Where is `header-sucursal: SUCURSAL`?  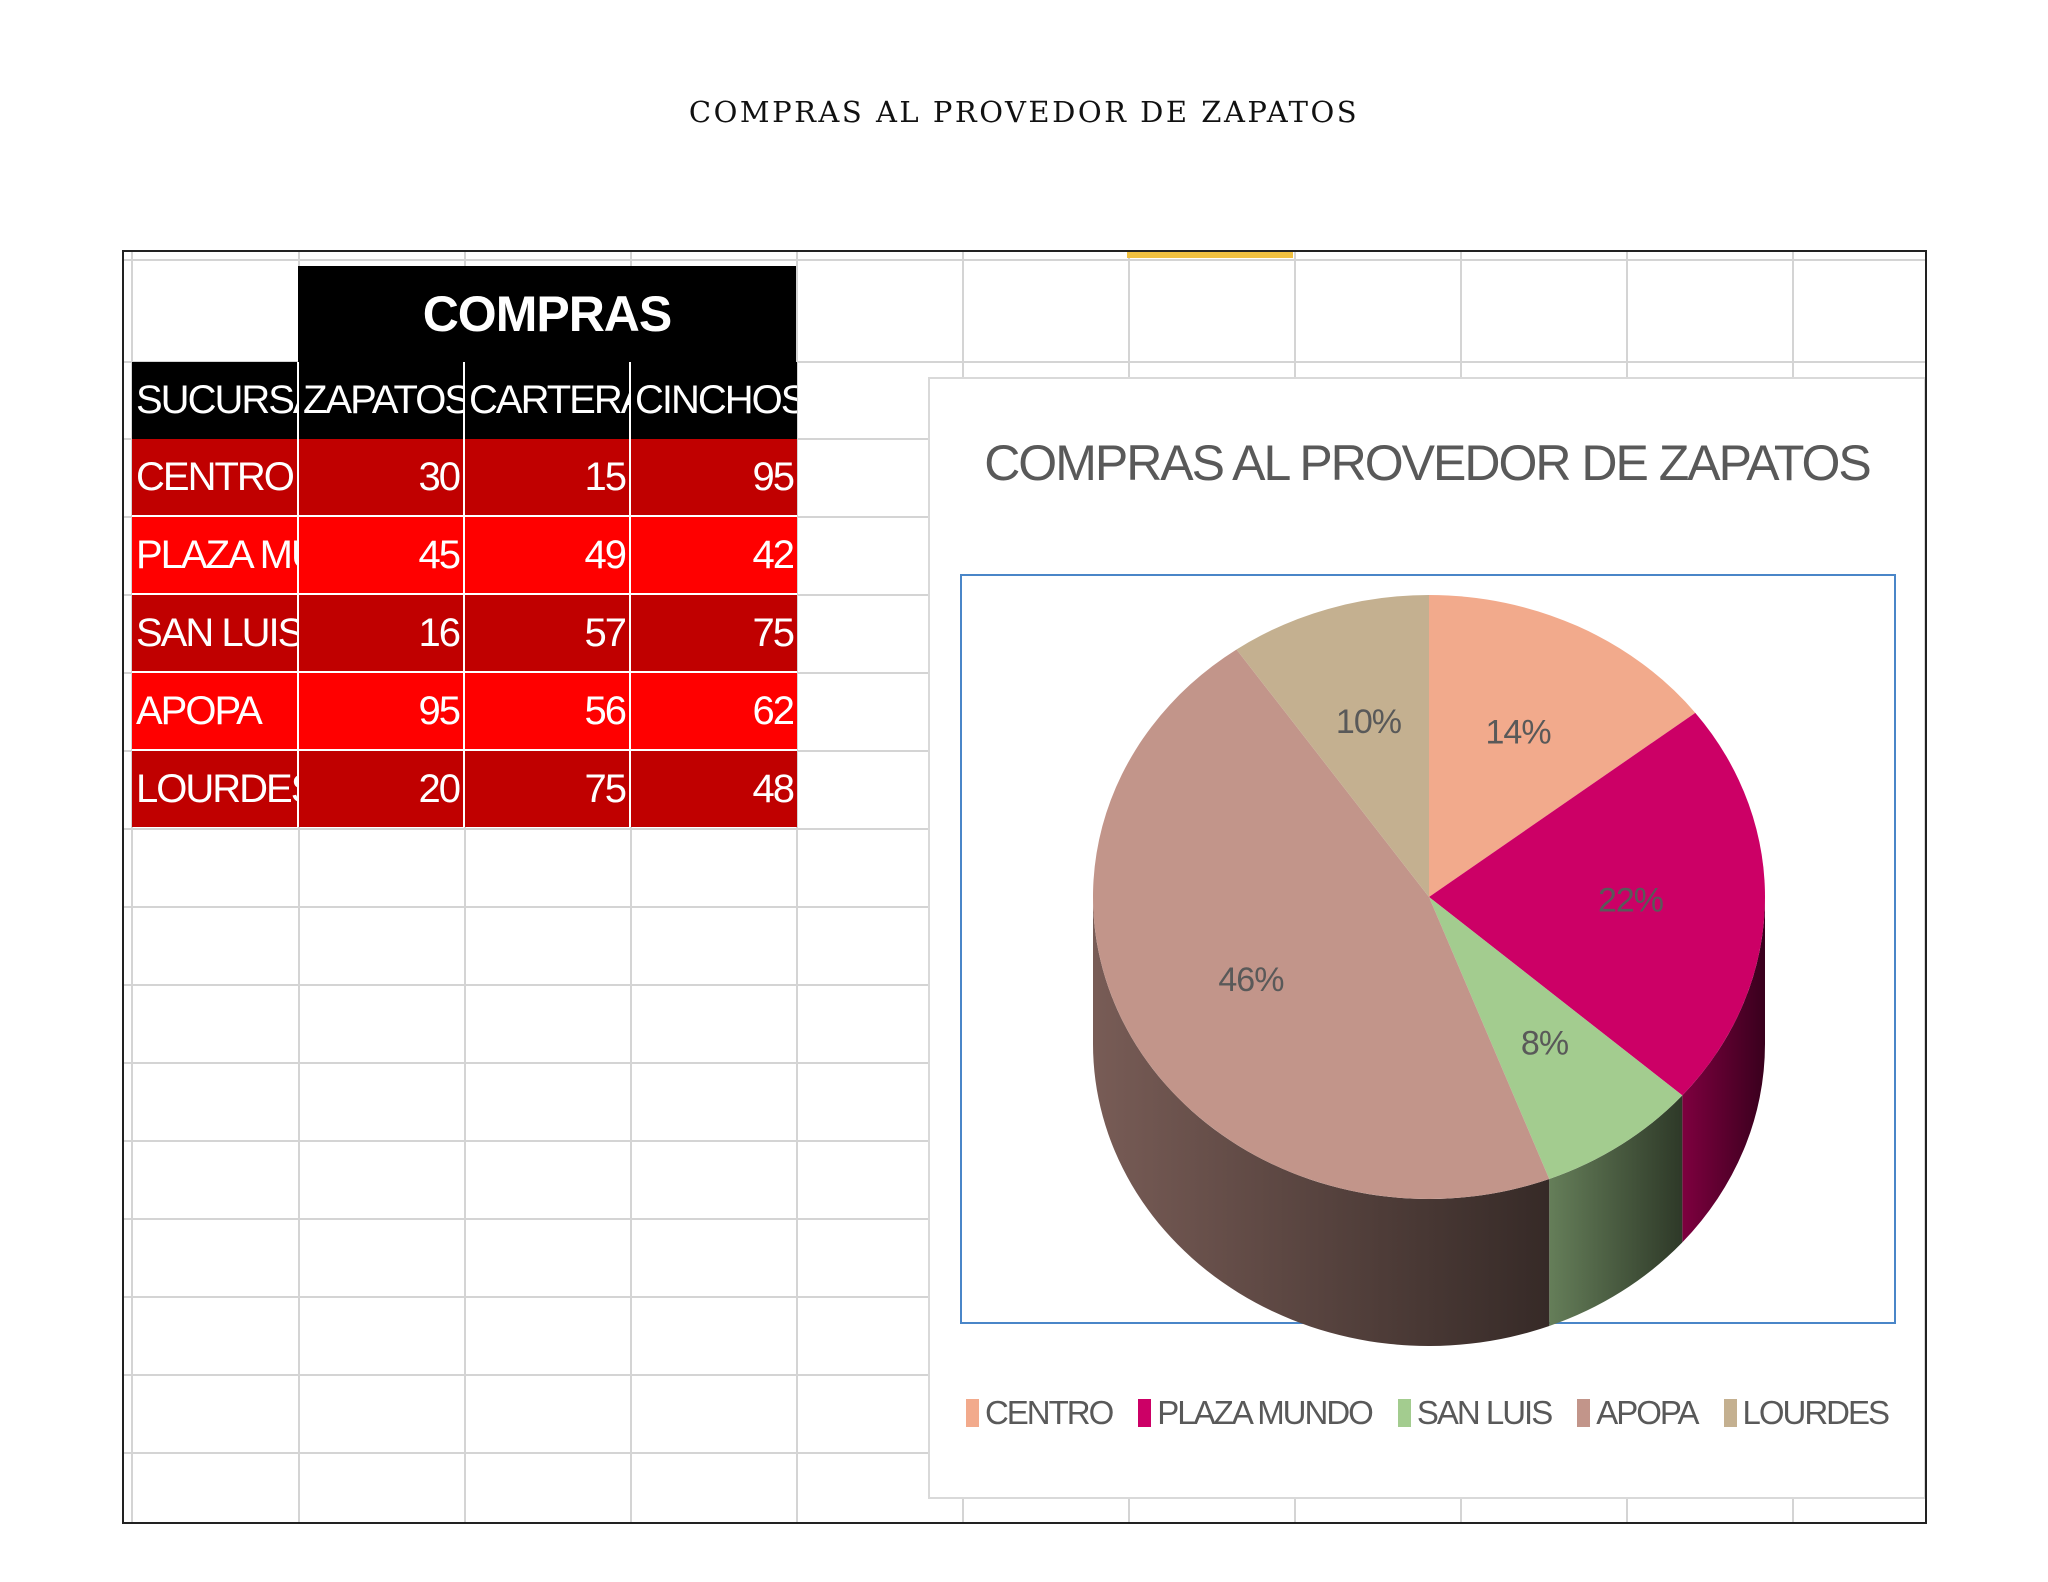 header-sucursal: SUCURSAL is located at coordinates (215, 400).